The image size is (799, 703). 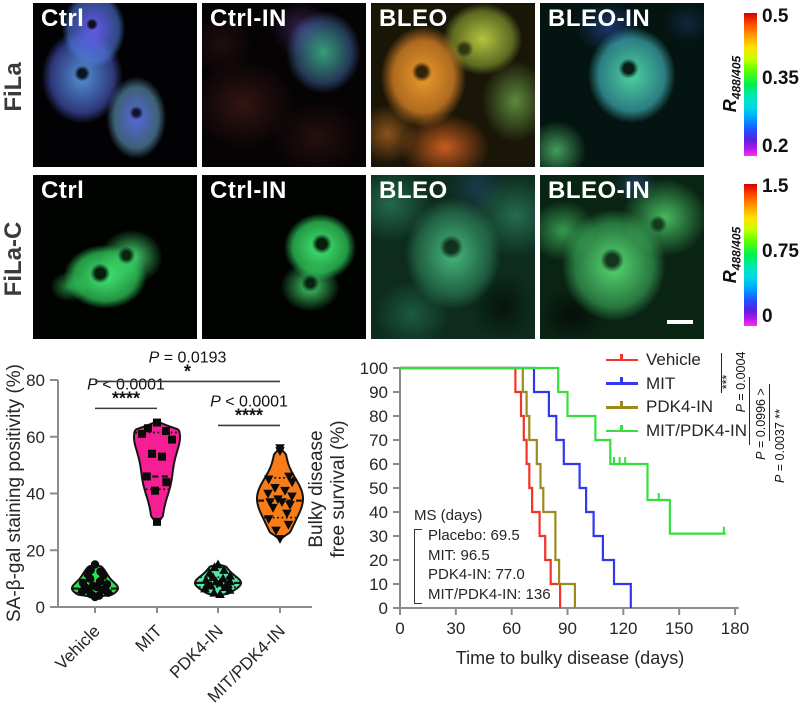 What do you see at coordinates (448, 515) in the screenshot?
I see `ms-title: MS (days)` at bounding box center [448, 515].